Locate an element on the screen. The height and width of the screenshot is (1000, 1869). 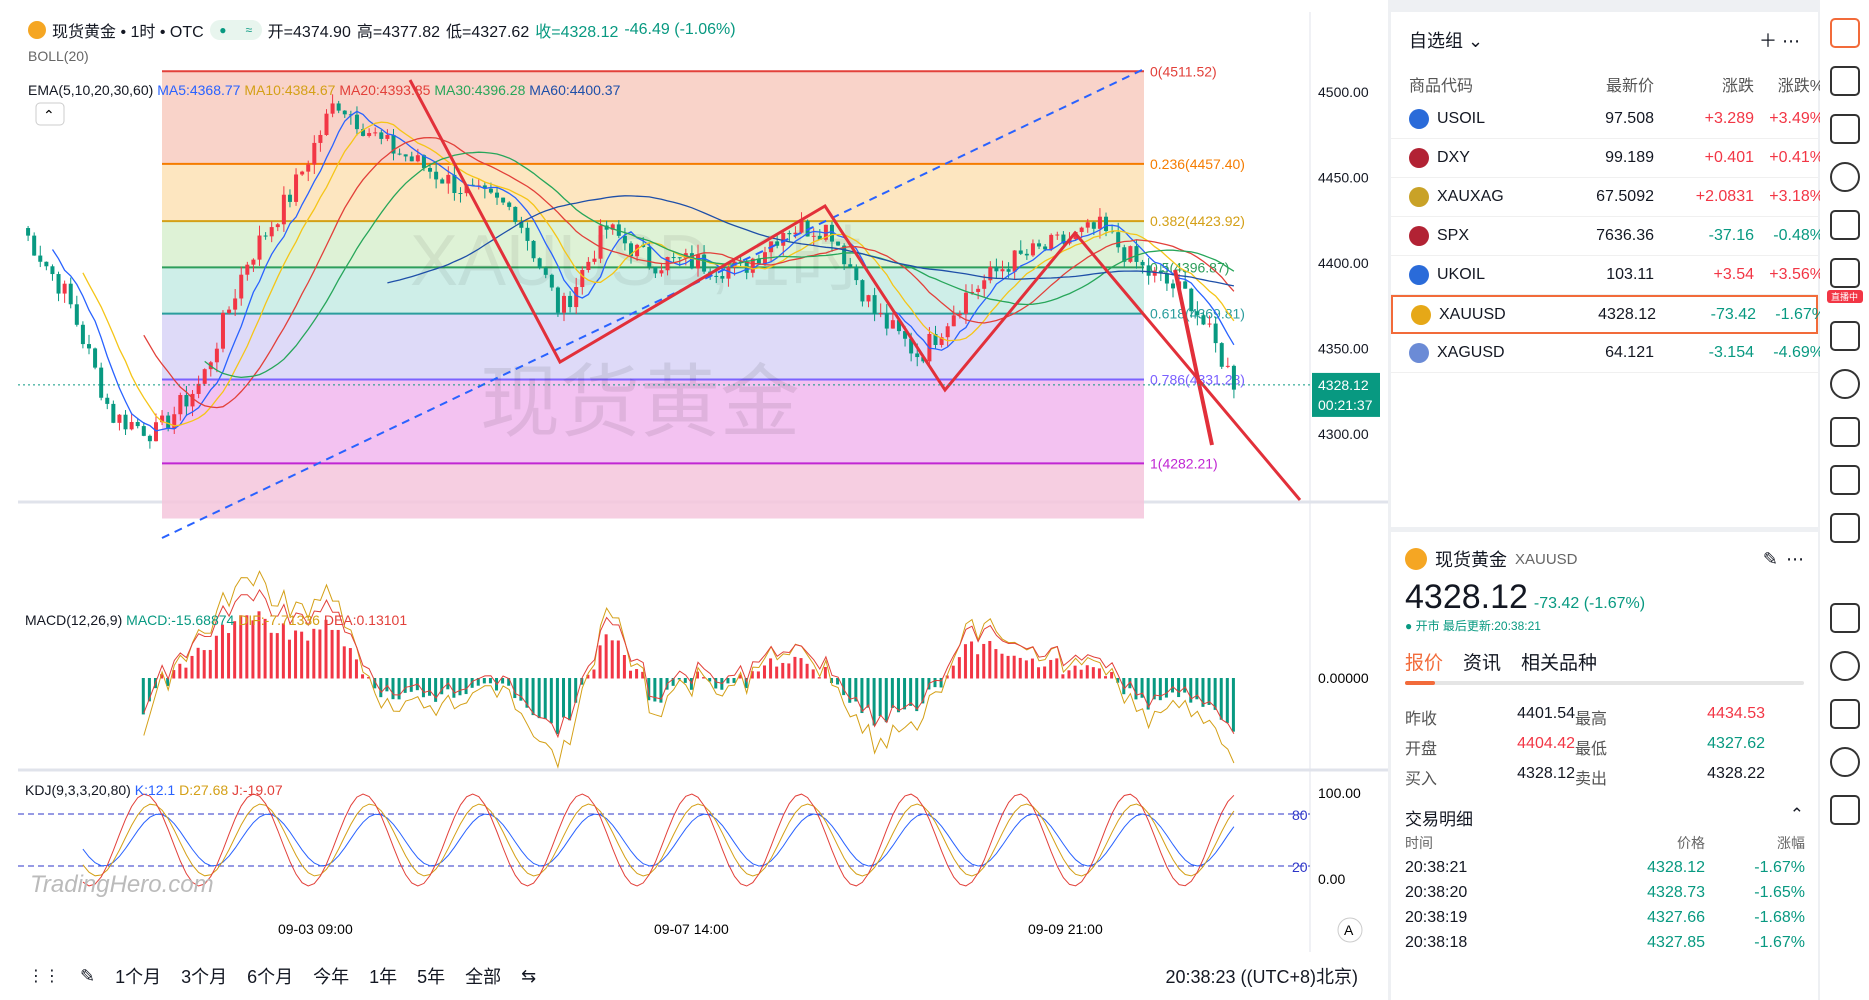
watchlist-row-xagusd: XAGUSD 64.121 -3.154 -4.69% is located at coordinates (1607, 353).